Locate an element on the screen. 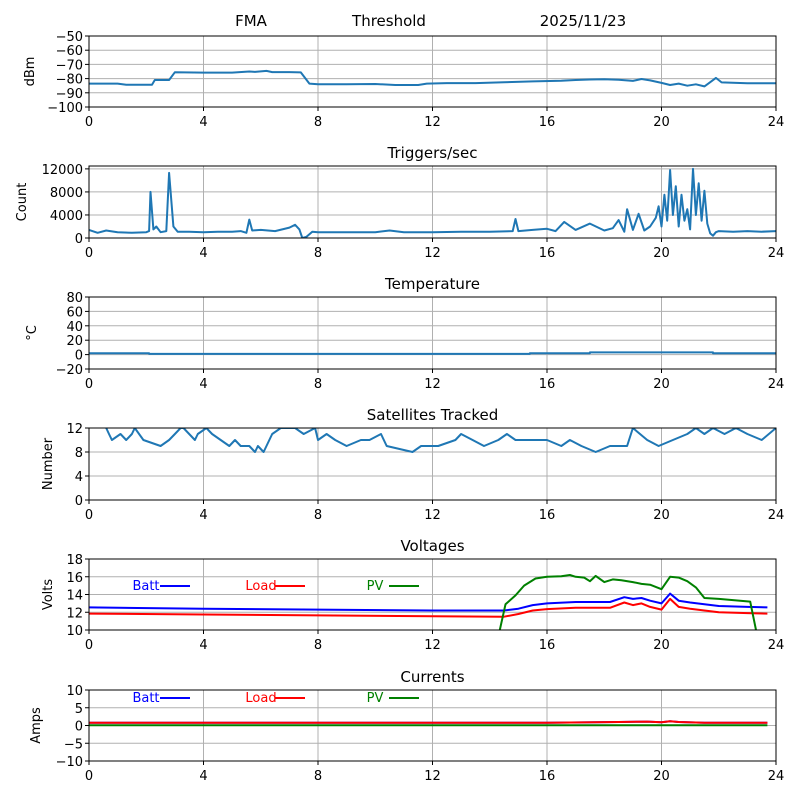  series-line-threshold is located at coordinates (432, 78).